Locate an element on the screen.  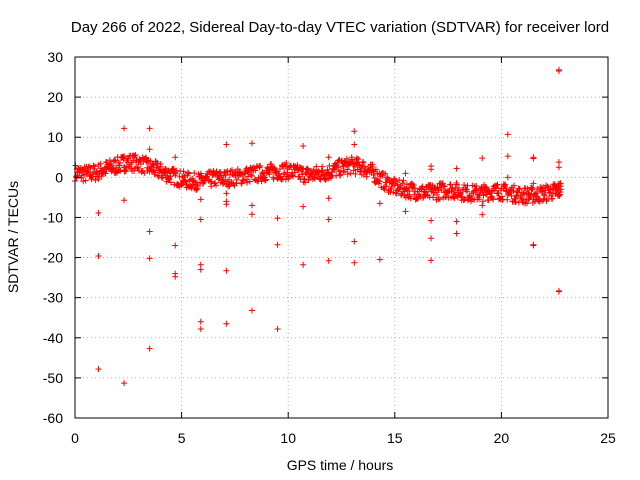
y-tick-label: 10 is located at coordinates (55, 137).